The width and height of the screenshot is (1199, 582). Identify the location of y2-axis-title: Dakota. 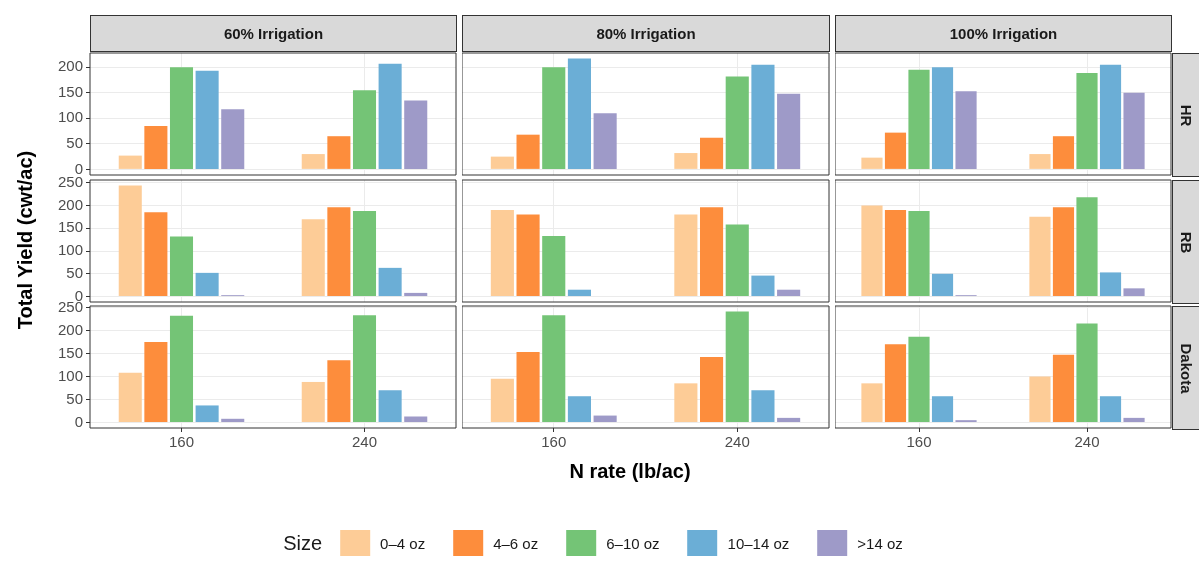
(1186, 368).